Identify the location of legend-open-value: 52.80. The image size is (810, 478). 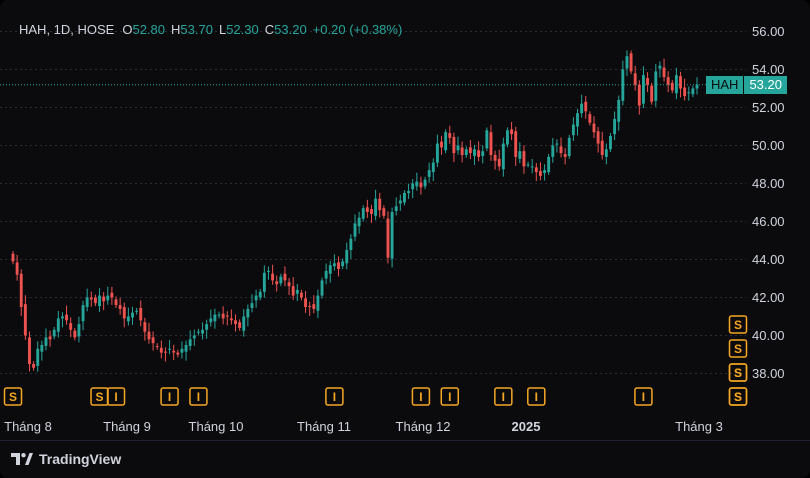
(149, 29).